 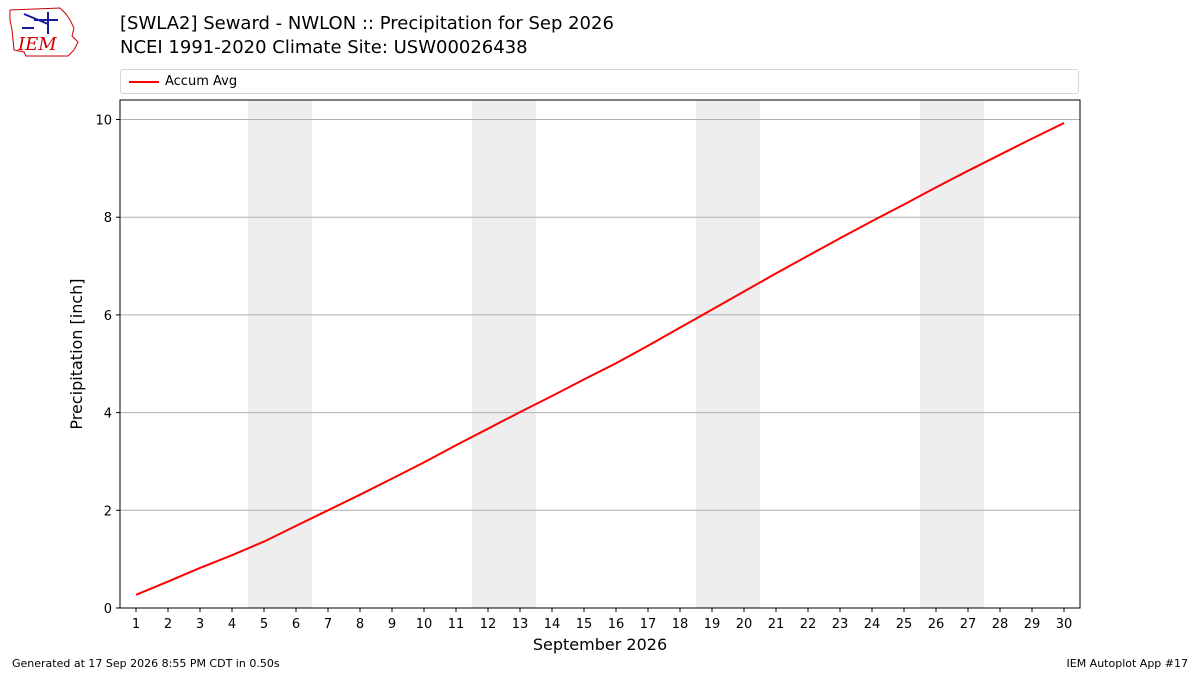 What do you see at coordinates (936, 624) in the screenshot?
I see `x-tick-label: 26` at bounding box center [936, 624].